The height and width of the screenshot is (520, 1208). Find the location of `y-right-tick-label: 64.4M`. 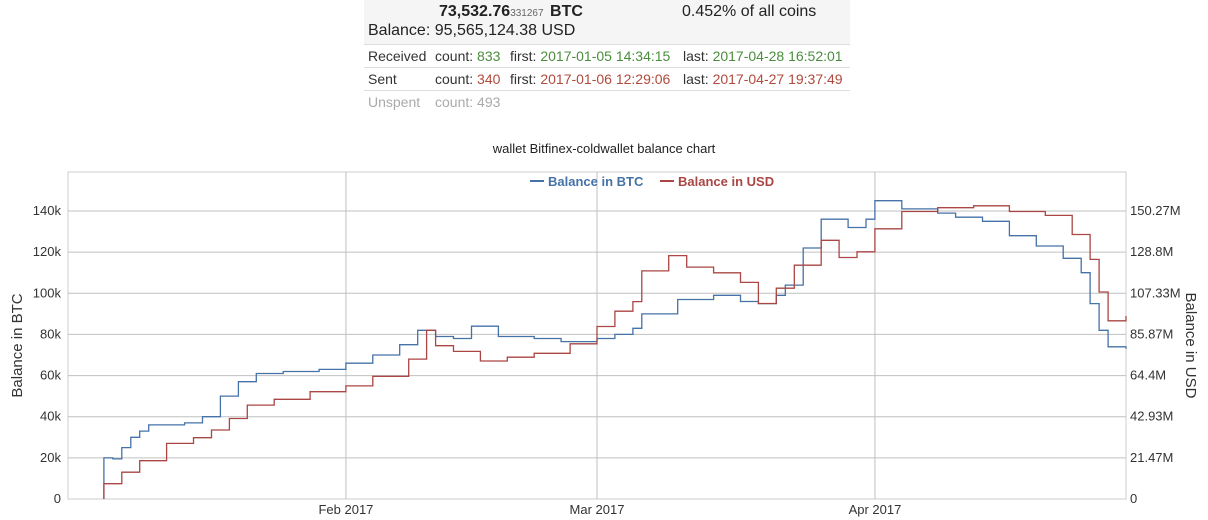

y-right-tick-label: 64.4M is located at coordinates (1148, 375).